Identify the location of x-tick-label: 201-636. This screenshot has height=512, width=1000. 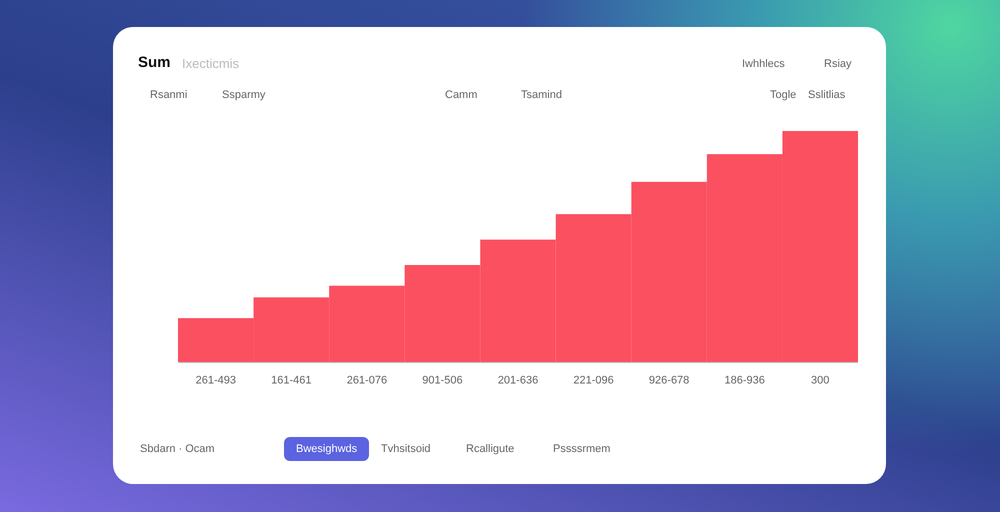
(518, 380).